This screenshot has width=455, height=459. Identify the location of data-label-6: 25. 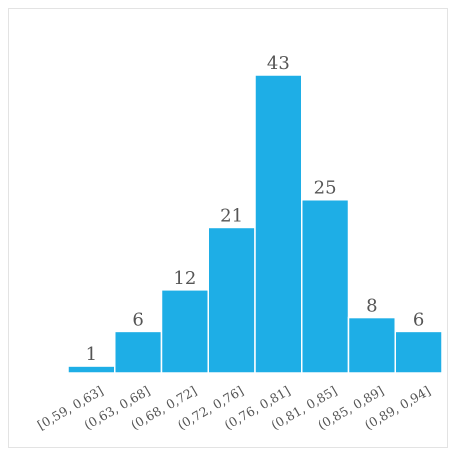
(325, 188).